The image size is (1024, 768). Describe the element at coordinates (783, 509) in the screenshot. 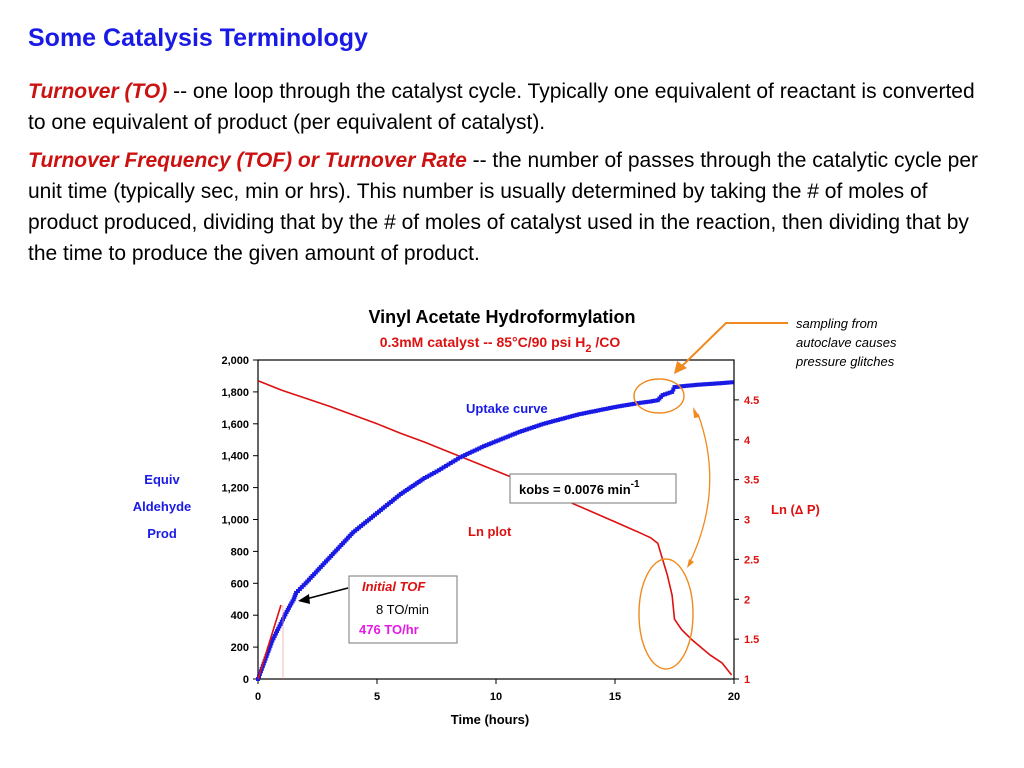

I see `y2-label-pre: Ln (` at that location.